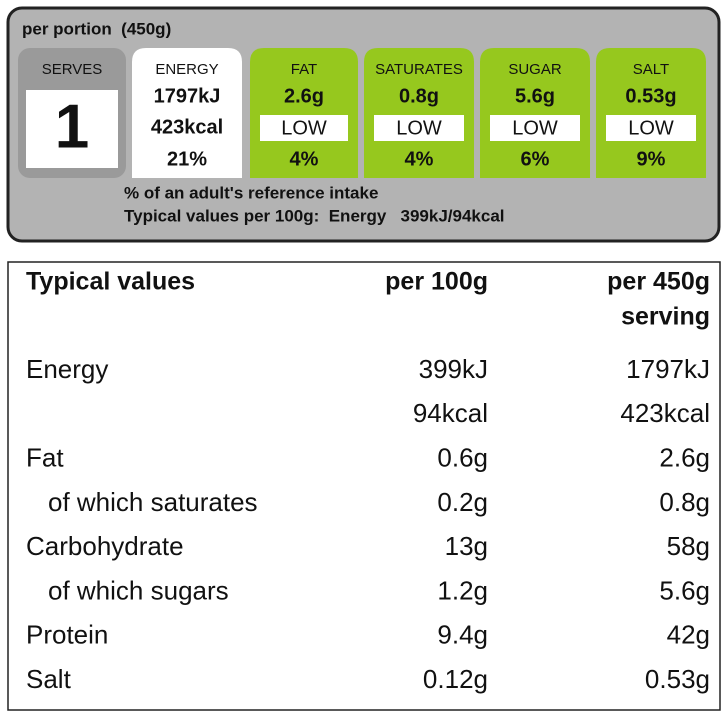 This screenshot has height=718, width=728. What do you see at coordinates (651, 159) in the screenshot?
I see `tile-percent: 9%` at bounding box center [651, 159].